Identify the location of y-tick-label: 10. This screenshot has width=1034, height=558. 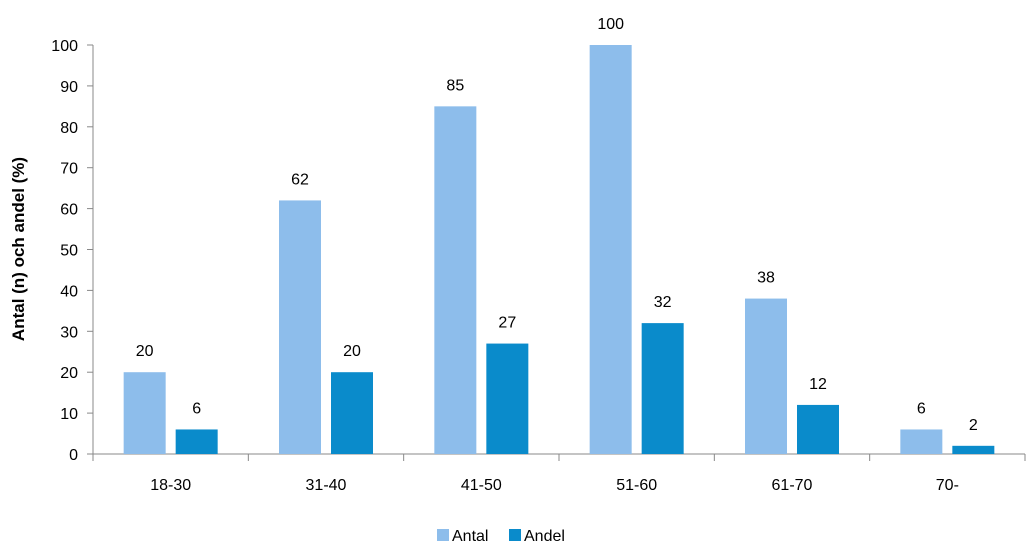
(69, 414).